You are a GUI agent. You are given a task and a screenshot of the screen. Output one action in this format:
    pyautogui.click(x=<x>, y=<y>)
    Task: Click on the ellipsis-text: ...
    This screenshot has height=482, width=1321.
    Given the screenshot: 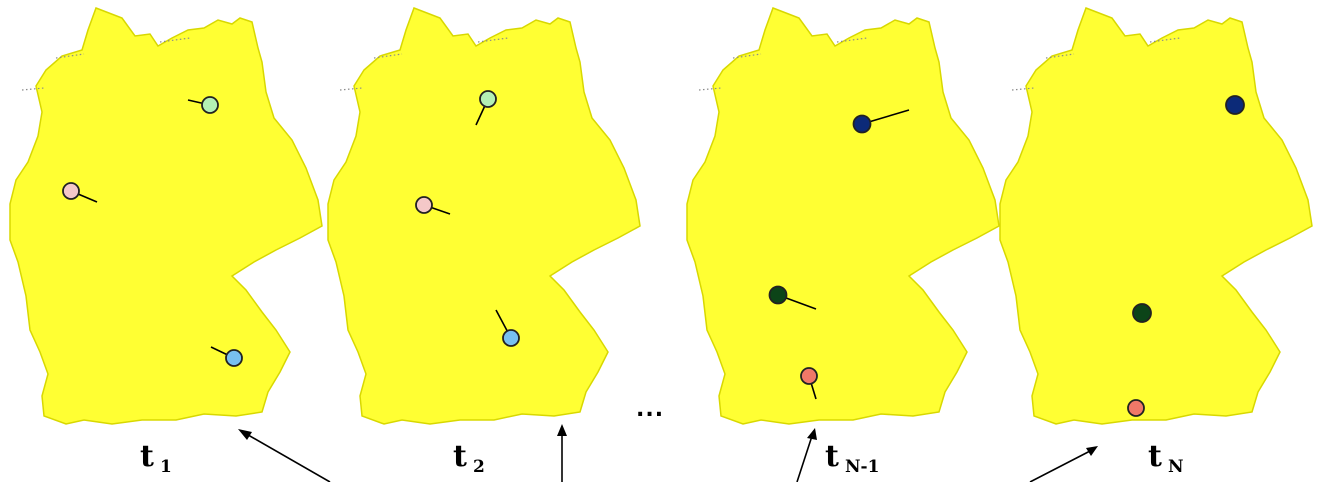 What is the action you would take?
    pyautogui.click(x=650, y=409)
    